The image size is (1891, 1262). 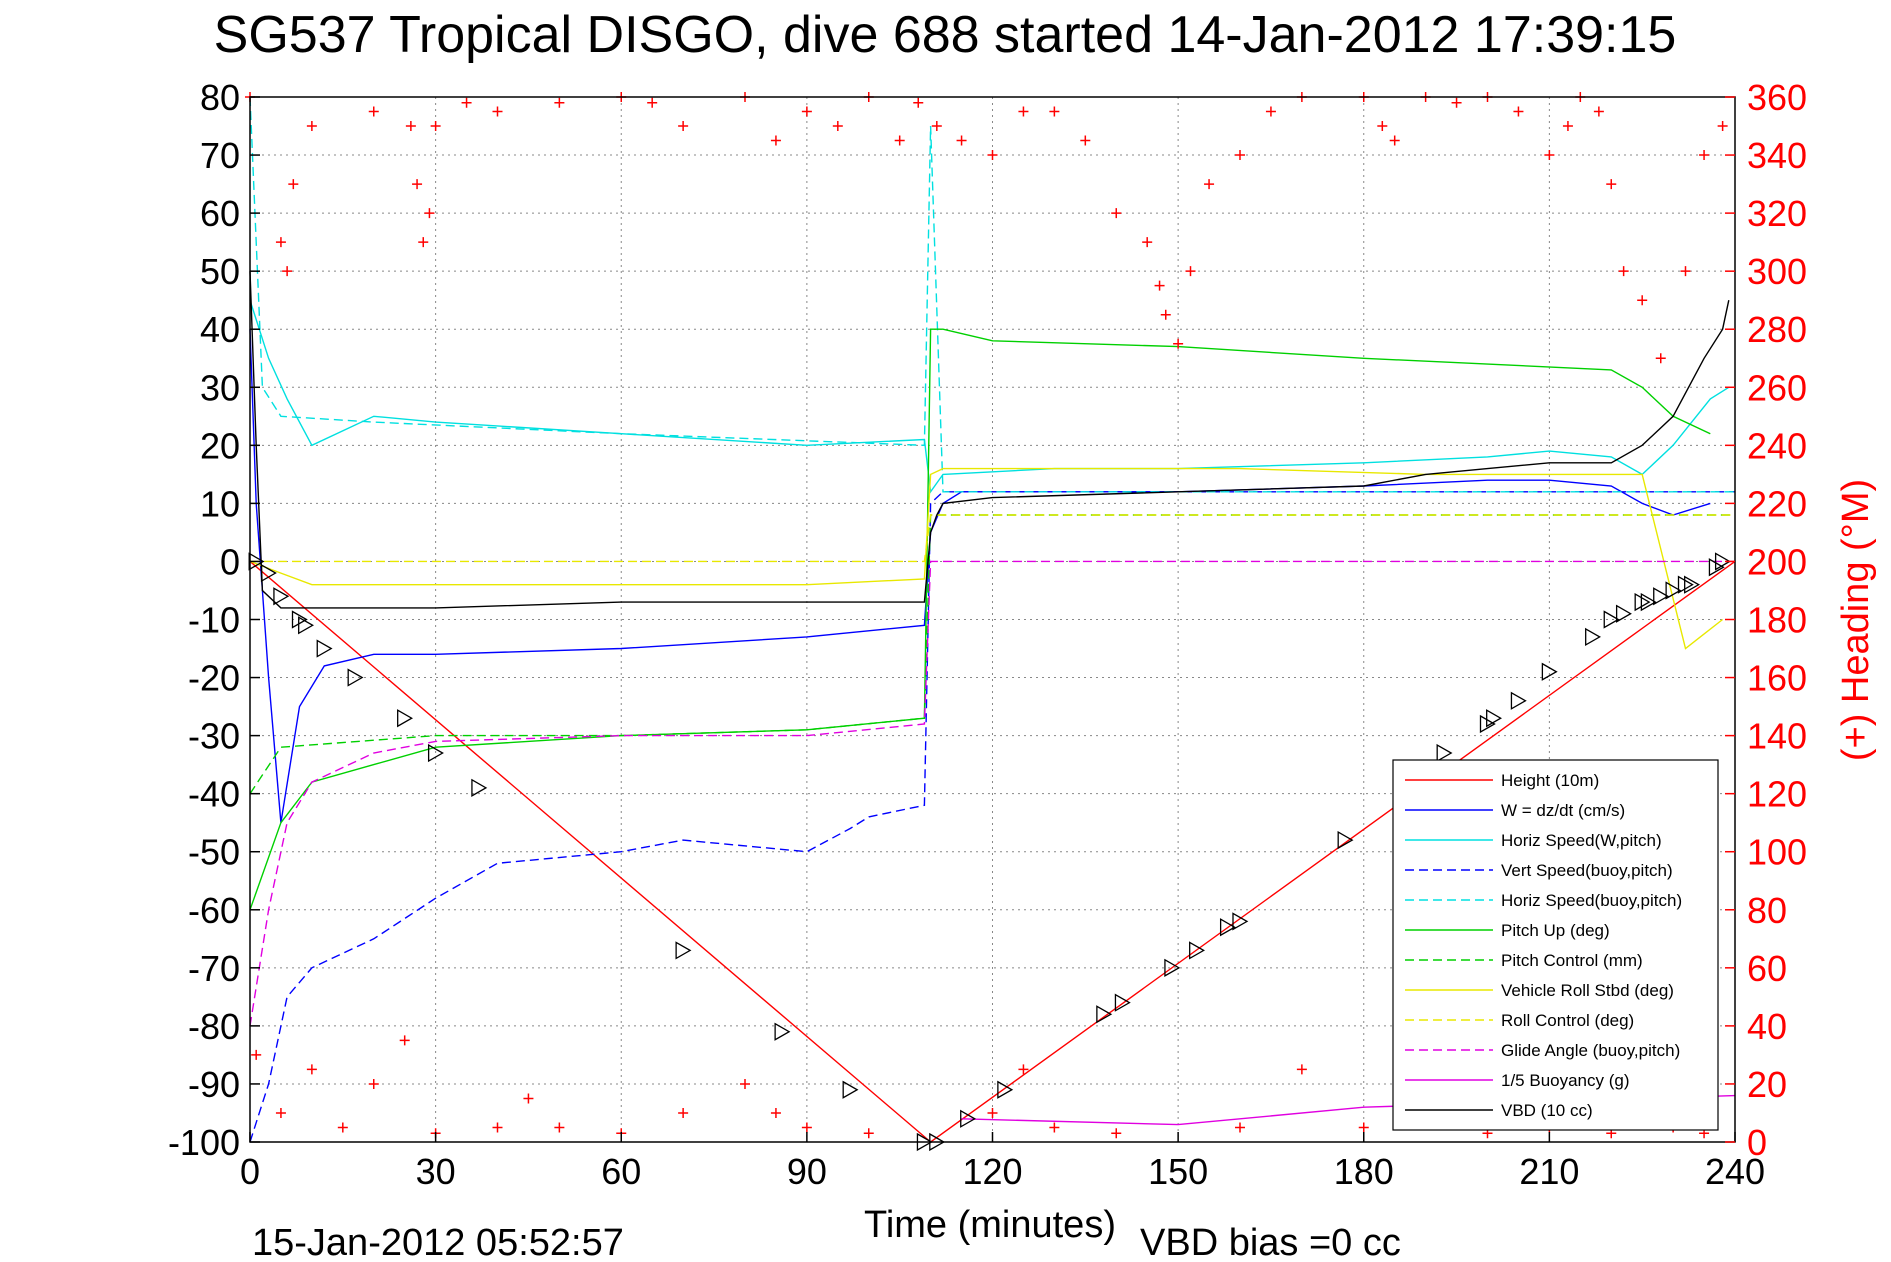 I want to click on legend-label: Roll Control (deg), so click(x=1567, y=1020).